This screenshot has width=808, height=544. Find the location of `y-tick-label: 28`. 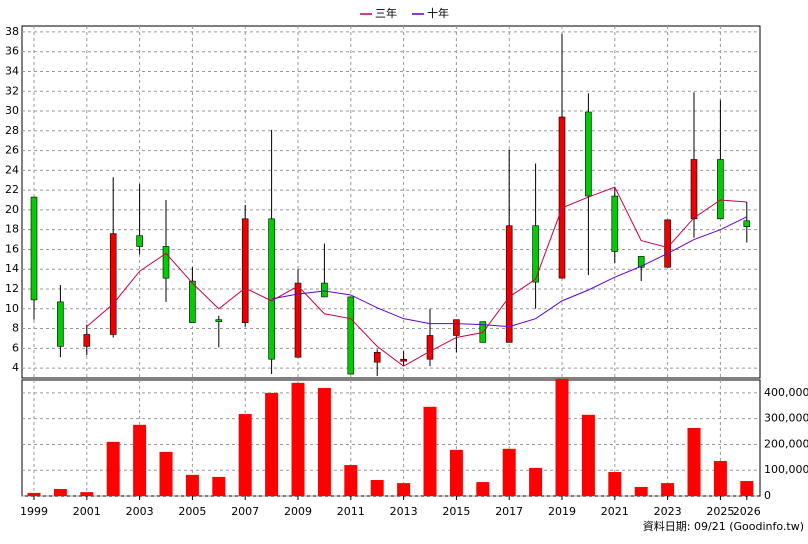

y-tick-label: 28 is located at coordinates (12, 130).